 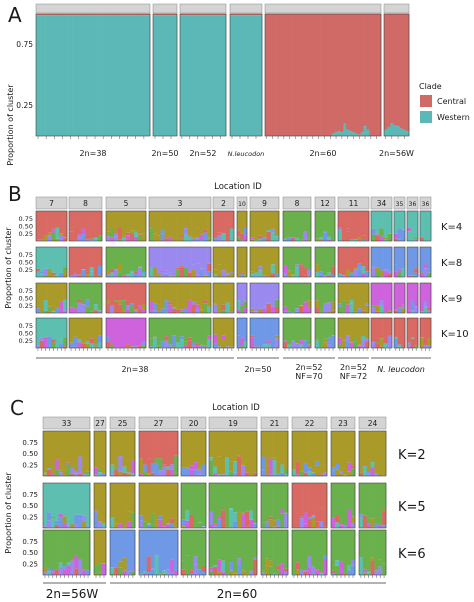 I want to click on legend-central-label: Central, so click(x=451, y=101).